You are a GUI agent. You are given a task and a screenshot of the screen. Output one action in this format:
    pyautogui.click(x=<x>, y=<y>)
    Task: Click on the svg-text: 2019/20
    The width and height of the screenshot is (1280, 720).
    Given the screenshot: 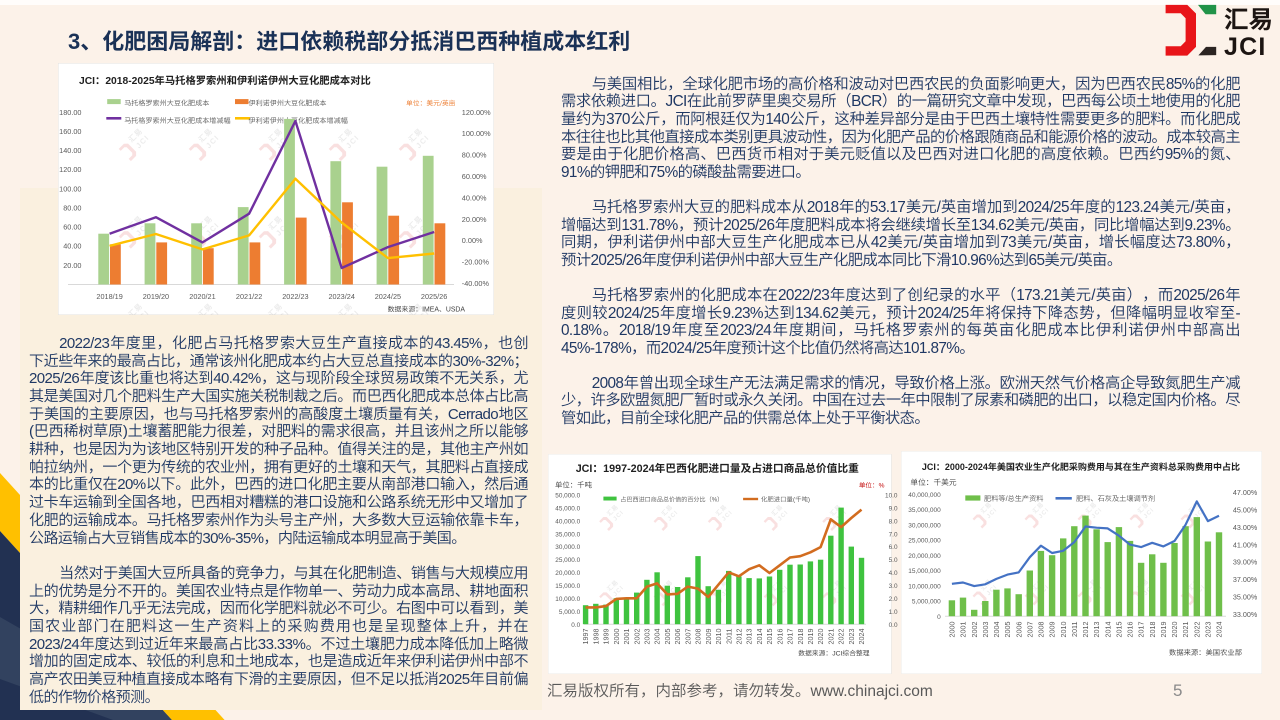 What is the action you would take?
    pyautogui.click(x=155, y=297)
    